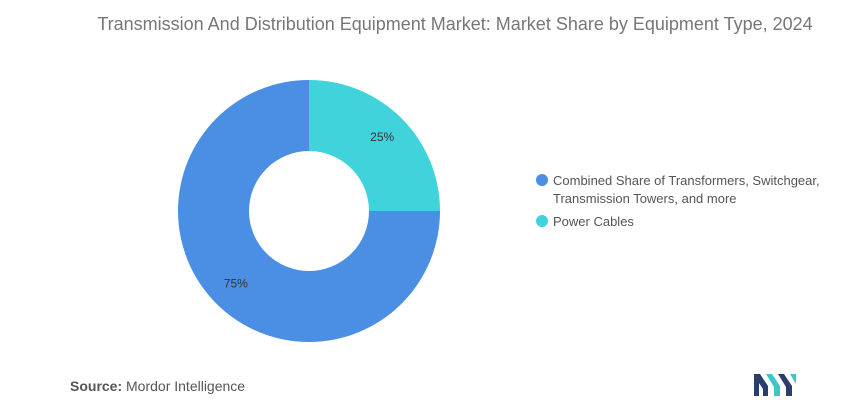 This screenshot has height=420, width=861. Describe the element at coordinates (542, 180) in the screenshot. I see `legend-swatch-combined` at that location.